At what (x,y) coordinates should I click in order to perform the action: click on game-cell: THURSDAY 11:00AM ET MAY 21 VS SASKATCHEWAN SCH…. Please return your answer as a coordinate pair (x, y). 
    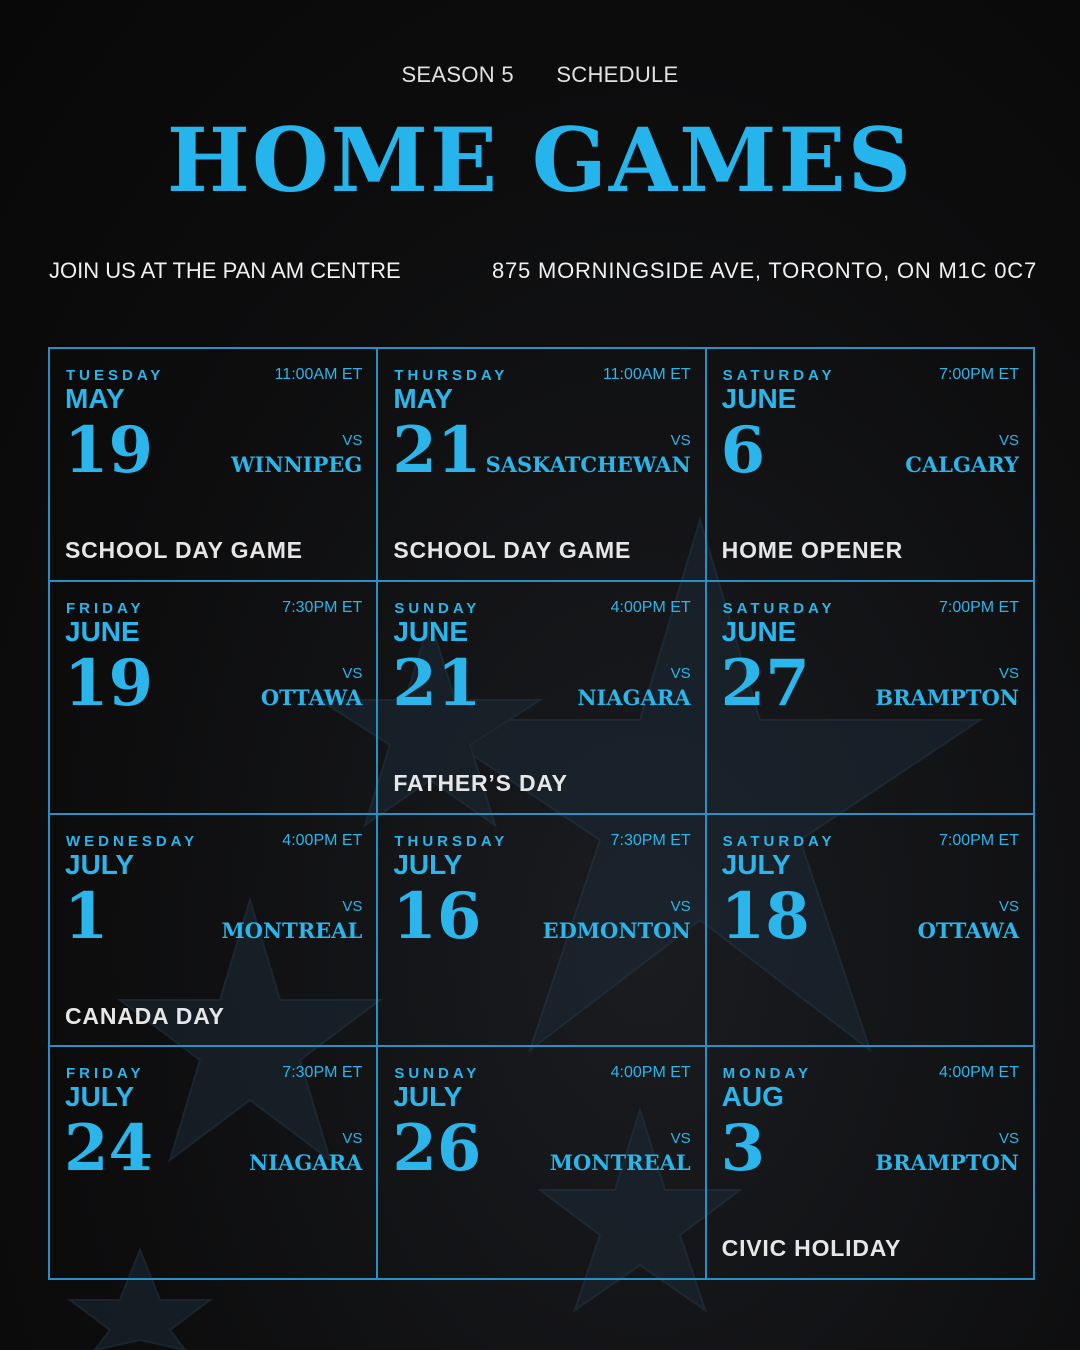
    Looking at the image, I should click on (541, 464).